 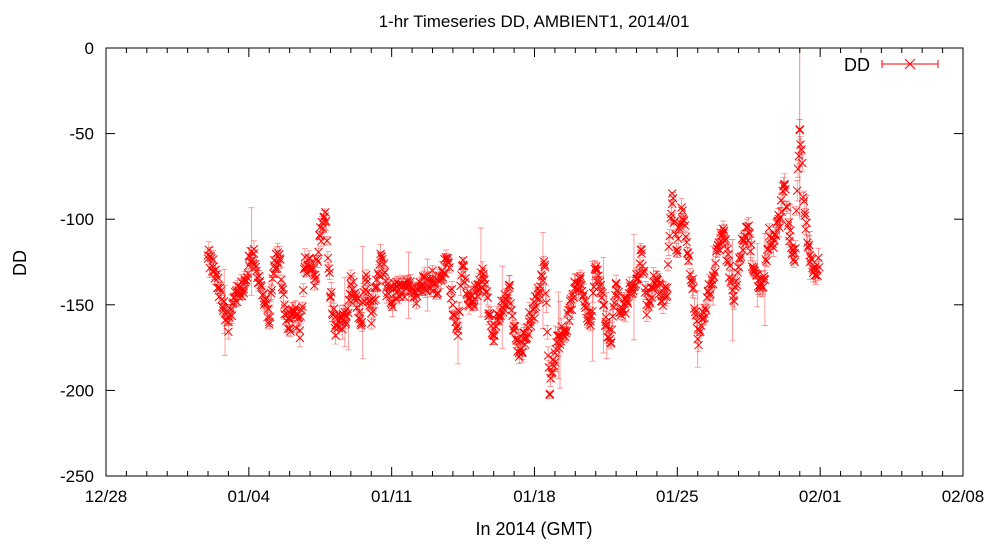 I want to click on y-tick-label: -50, so click(x=81, y=134).